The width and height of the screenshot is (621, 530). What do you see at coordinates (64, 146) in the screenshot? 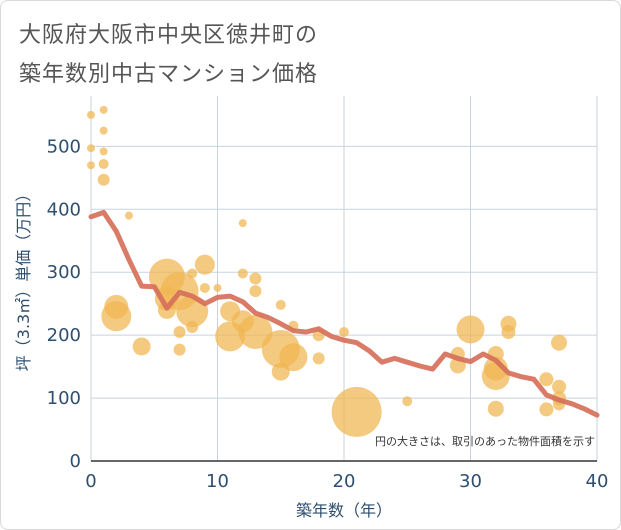
I see `y-tick-label: 500` at bounding box center [64, 146].